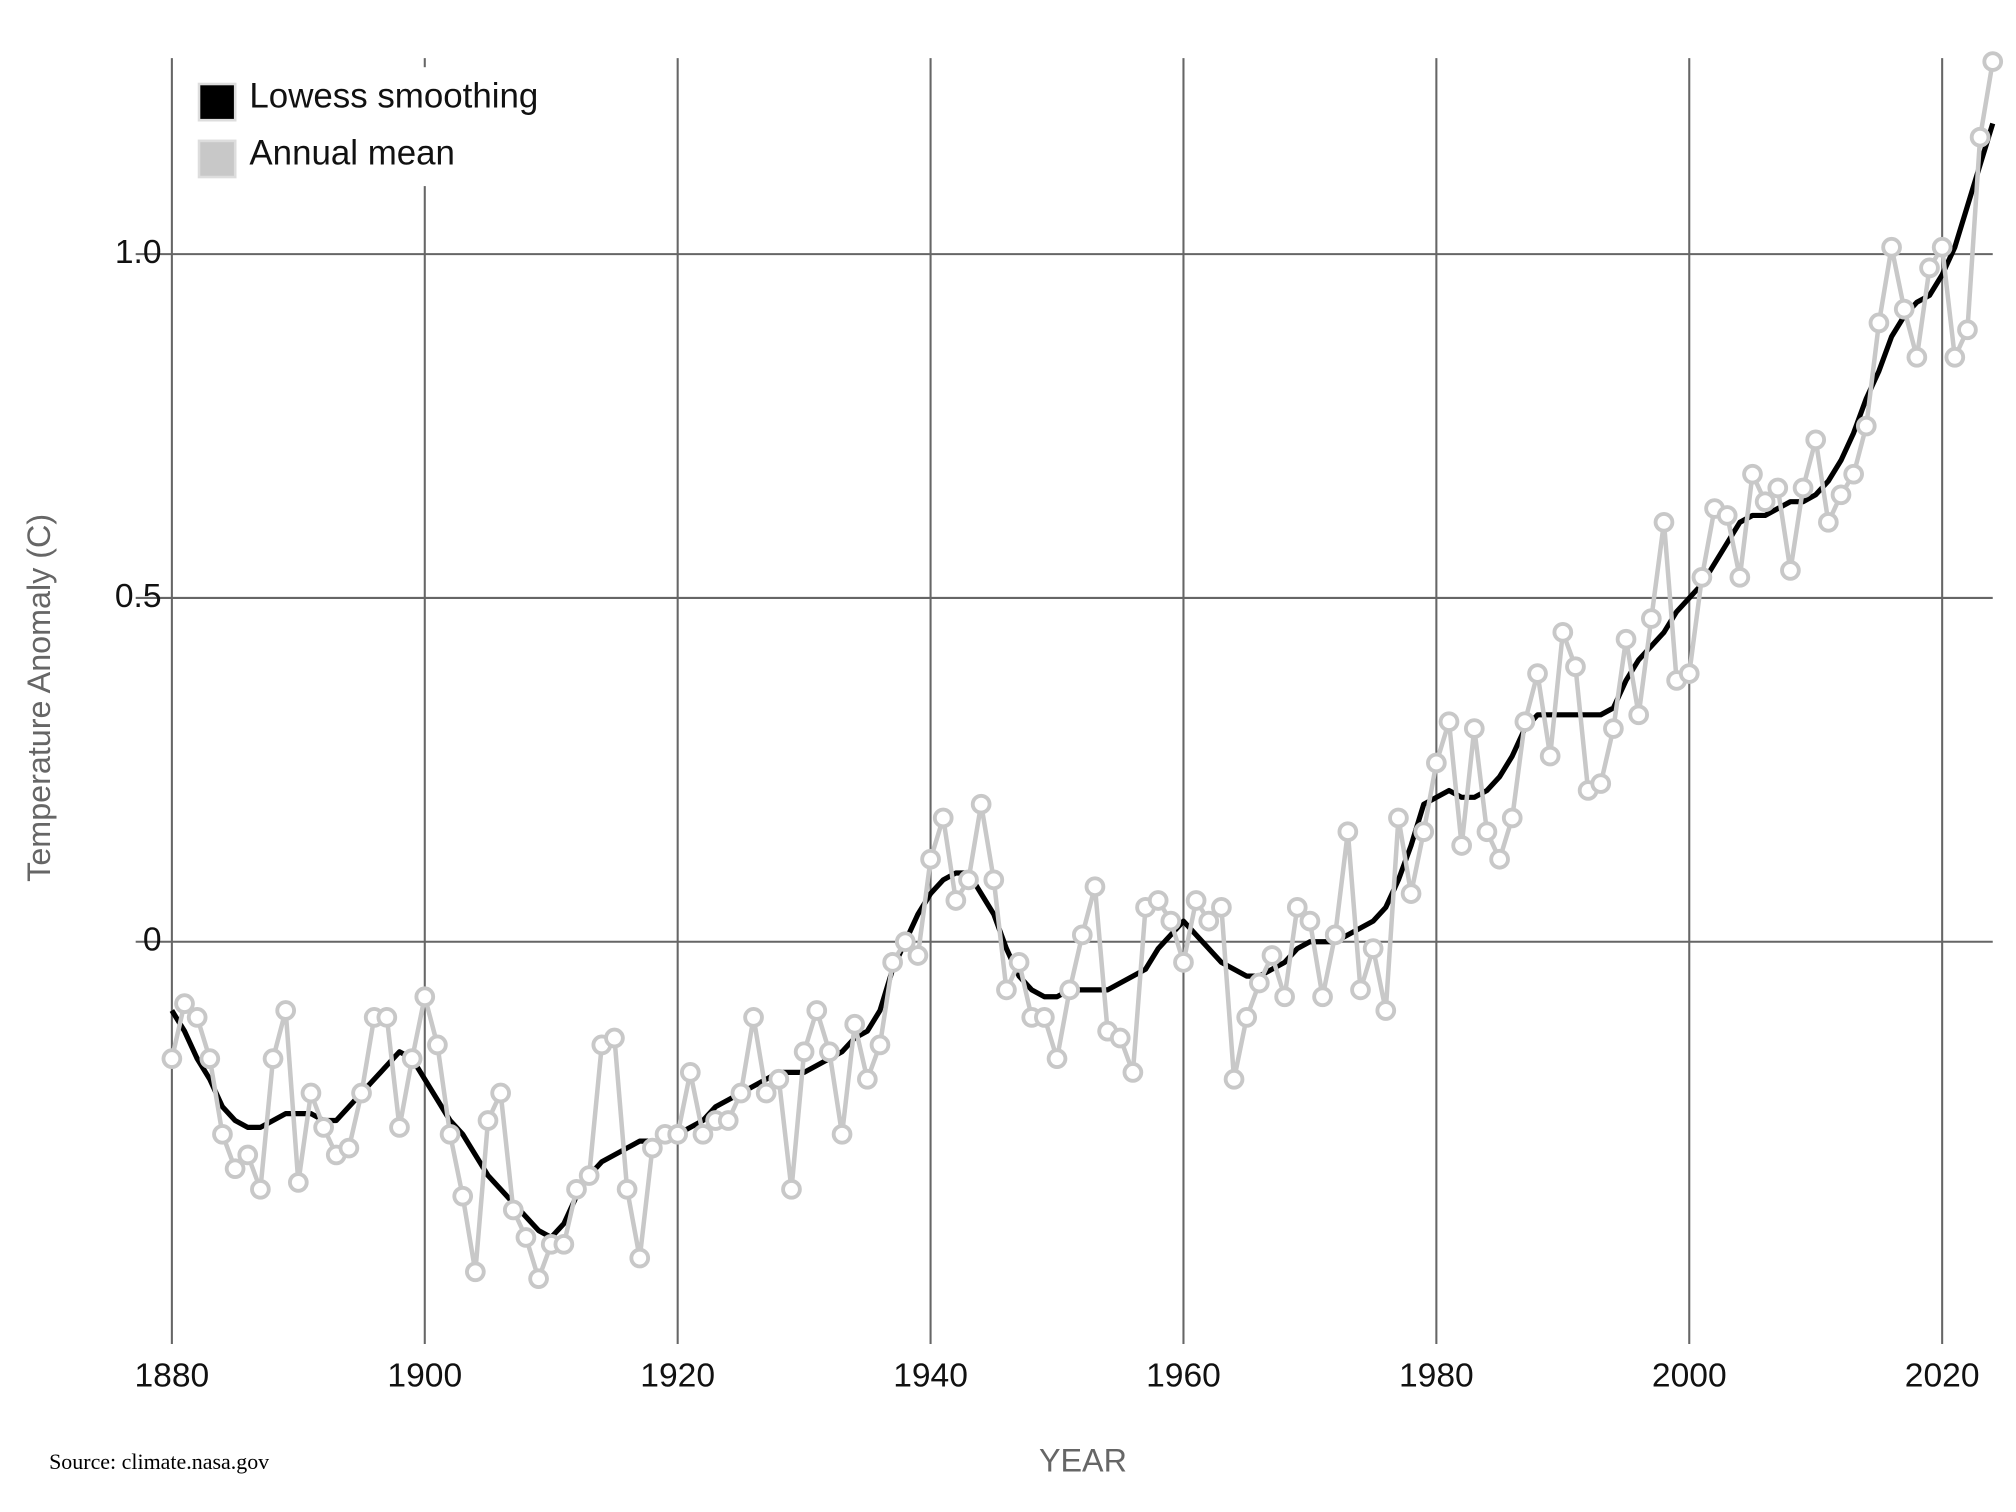  I want to click on legend-label: Lowess smoothing, so click(393, 95).